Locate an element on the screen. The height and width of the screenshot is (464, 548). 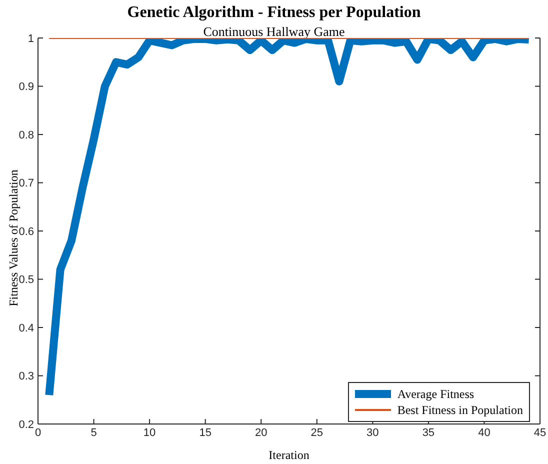
y-tick-label: 1 is located at coordinates (31, 38).